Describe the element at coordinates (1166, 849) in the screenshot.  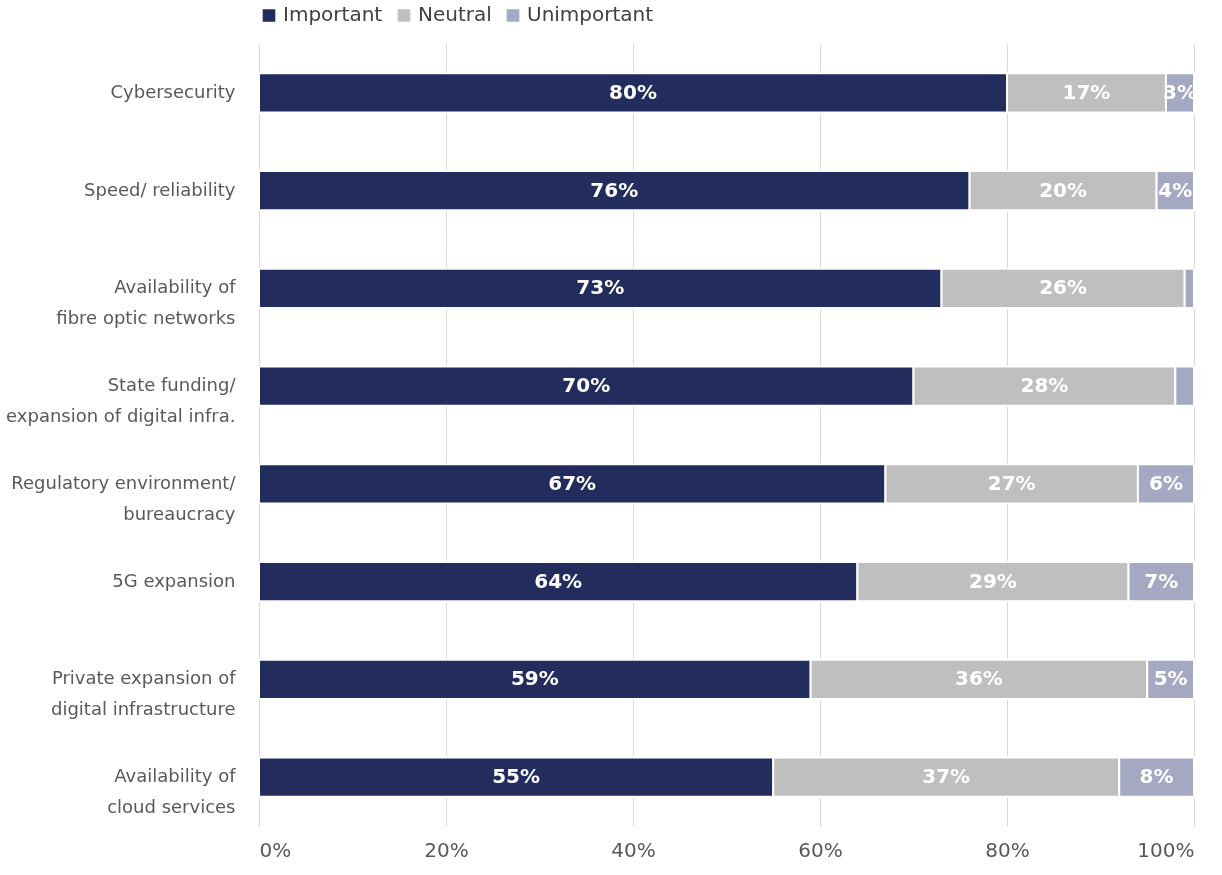
I see `x-tick-label: 100%` at that location.